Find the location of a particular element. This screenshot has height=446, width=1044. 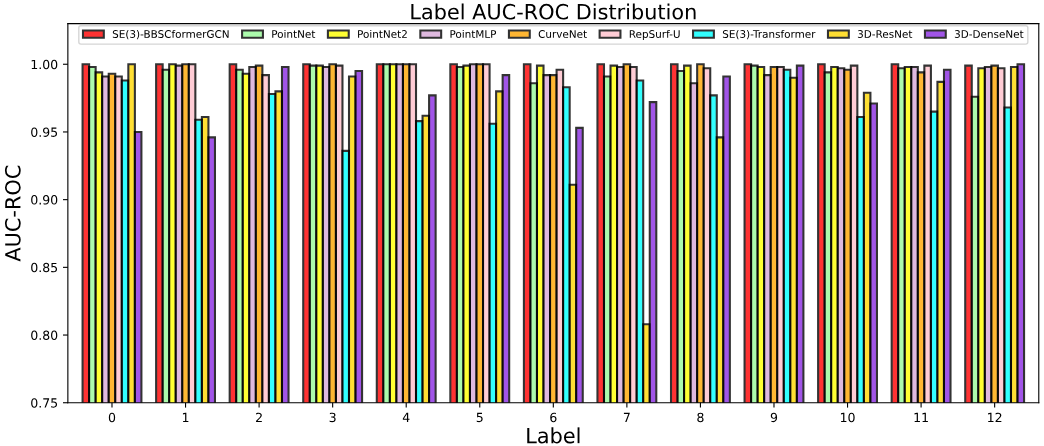

legend-label: 3D-ResNet is located at coordinates (885, 34).